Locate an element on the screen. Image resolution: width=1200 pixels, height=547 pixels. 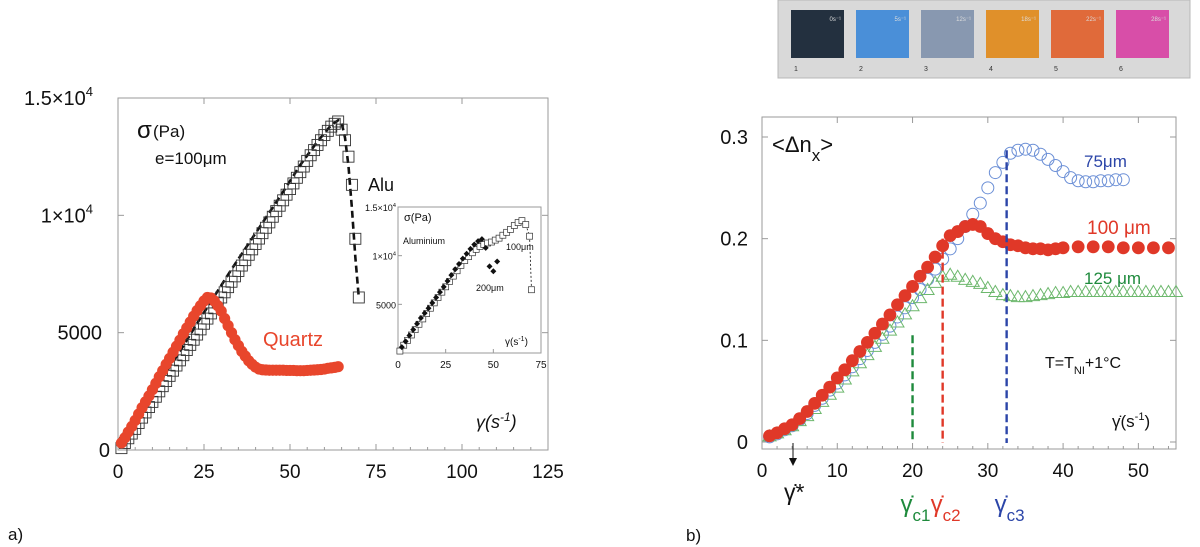
strip-cells: 0s⁻¹ 1 5s⁻¹ 2 12s⁻¹ 3 18s⁻¹ 4 22s⁻¹ 5 28s⁻¹ 6 is located at coordinates (980, 41).